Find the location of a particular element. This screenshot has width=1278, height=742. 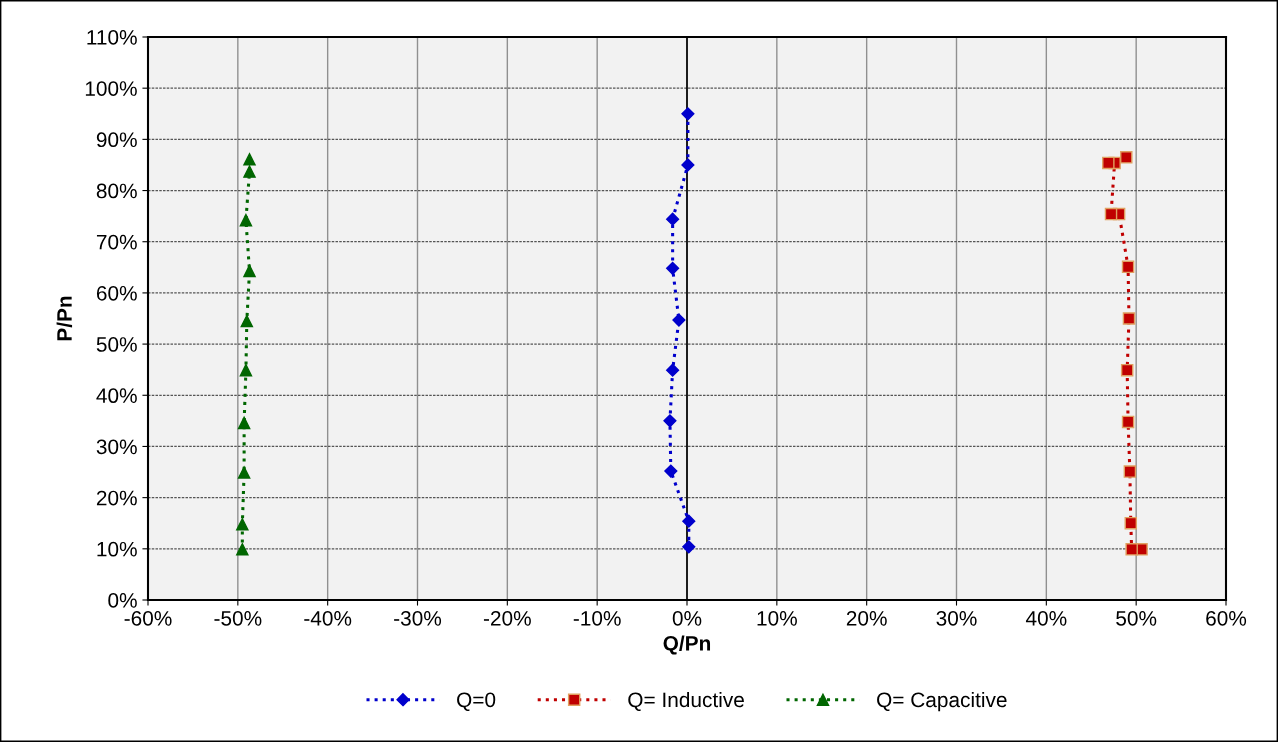

legend-label: Q=0 is located at coordinates (476, 701).